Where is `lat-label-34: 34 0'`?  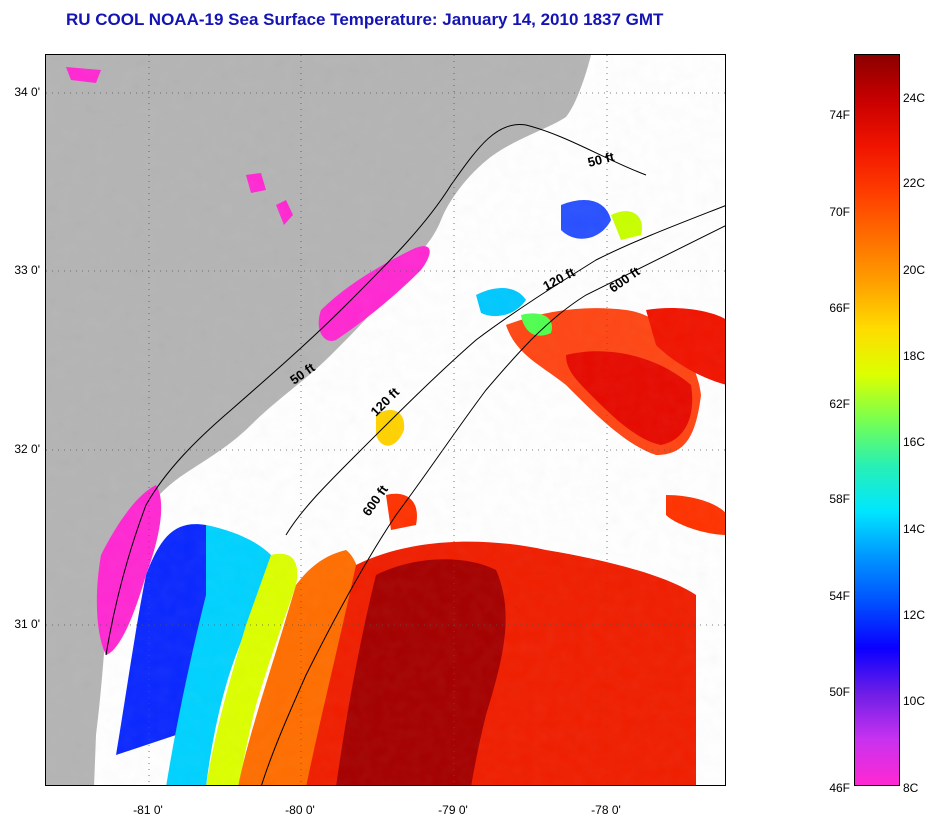 lat-label-34: 34 0' is located at coordinates (27, 92).